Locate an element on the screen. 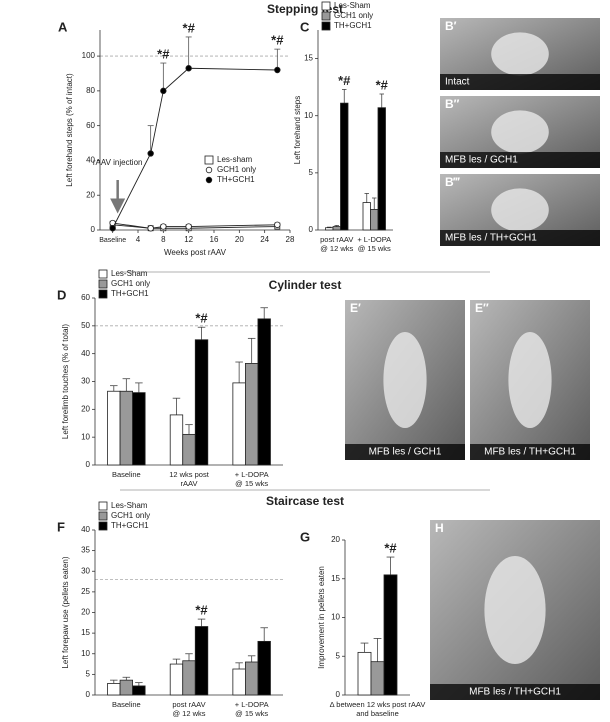 The height and width of the screenshot is (722, 610). x-axis-title: Weeks post rAAV is located at coordinates (195, 252).